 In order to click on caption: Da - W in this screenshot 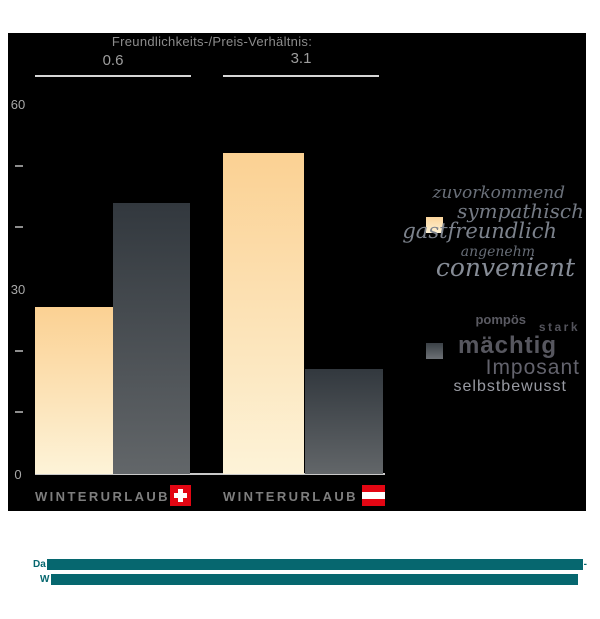, I will do `click(310, 572)`.